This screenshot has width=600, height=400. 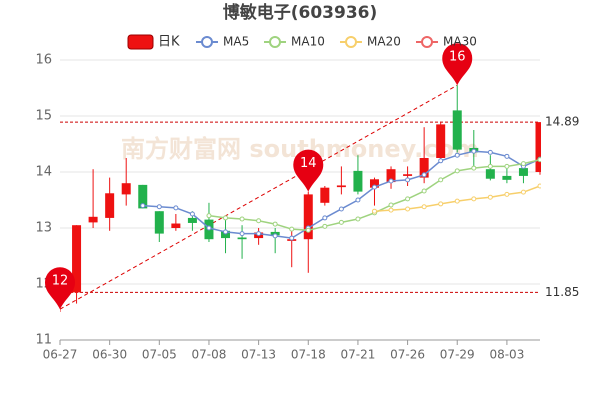 What do you see at coordinates (209, 355) in the screenshot?
I see `x-tick-label: 07-08` at bounding box center [209, 355].